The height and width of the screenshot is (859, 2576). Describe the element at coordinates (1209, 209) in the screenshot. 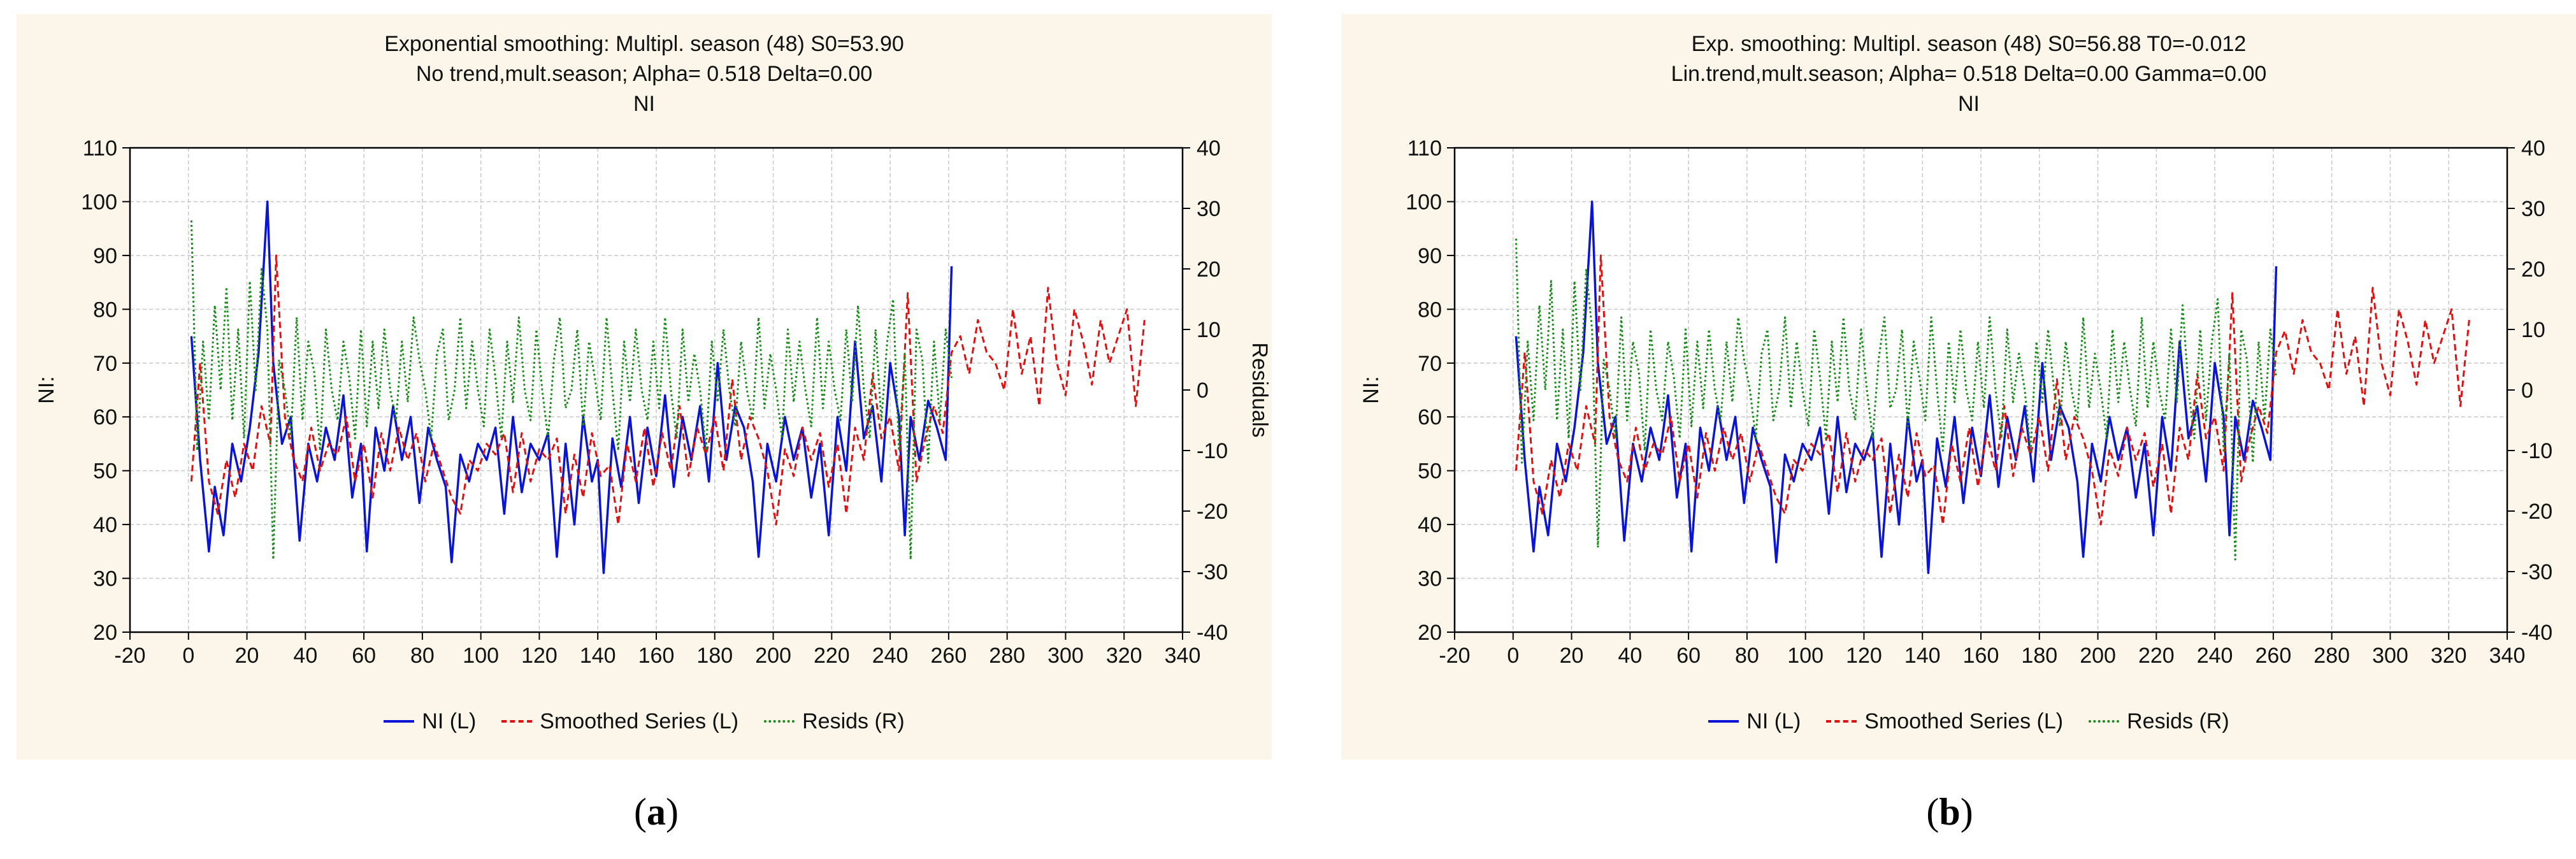

I see `y-right-tick-label: 30` at that location.